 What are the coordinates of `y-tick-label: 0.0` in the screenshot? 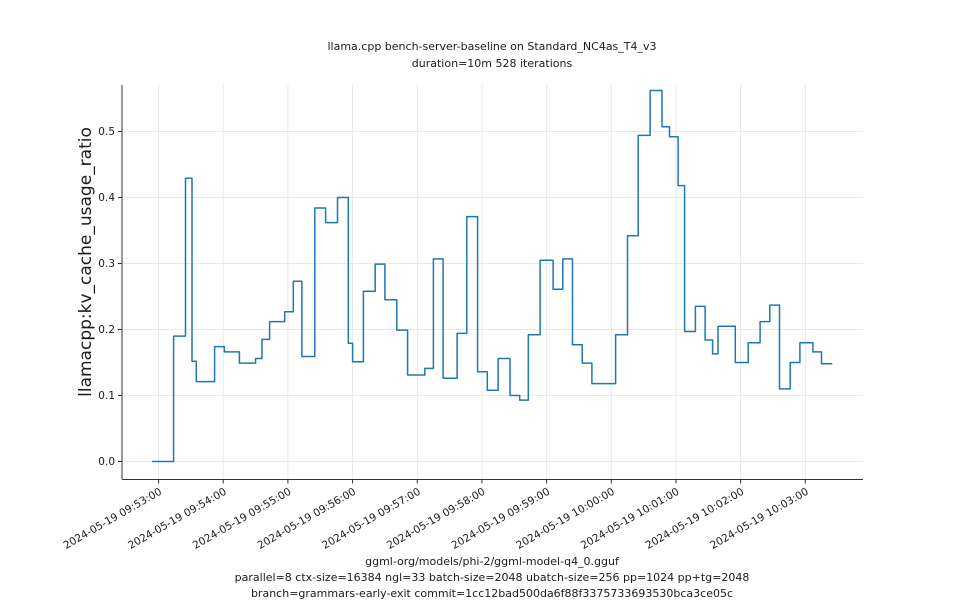 It's located at (106, 462).